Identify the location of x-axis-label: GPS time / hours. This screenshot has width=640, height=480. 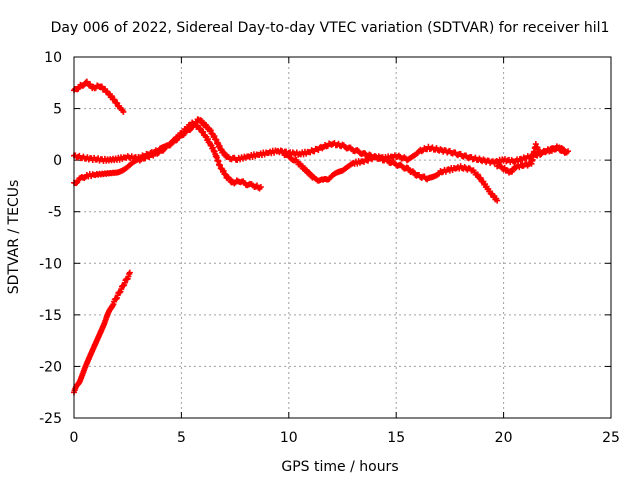
(339, 467).